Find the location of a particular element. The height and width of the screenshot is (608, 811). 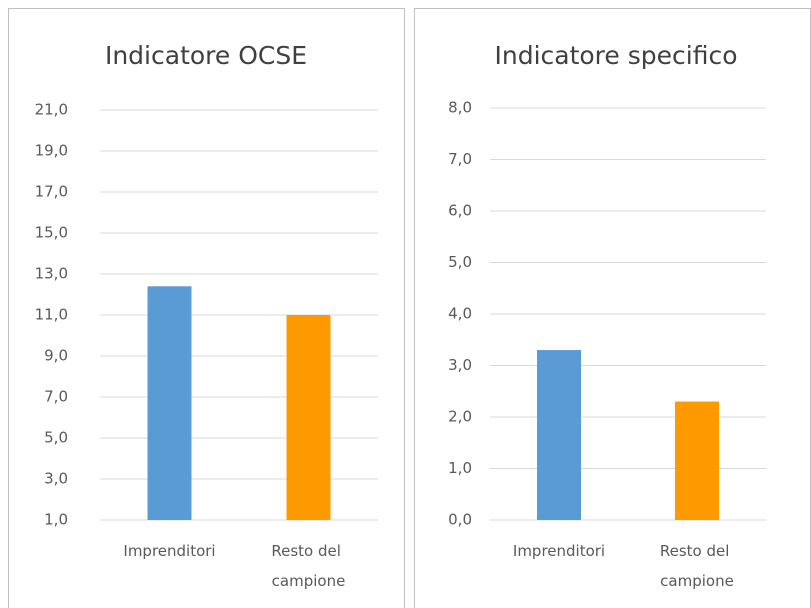

y-tick-label: 8,0 is located at coordinates (460, 108).